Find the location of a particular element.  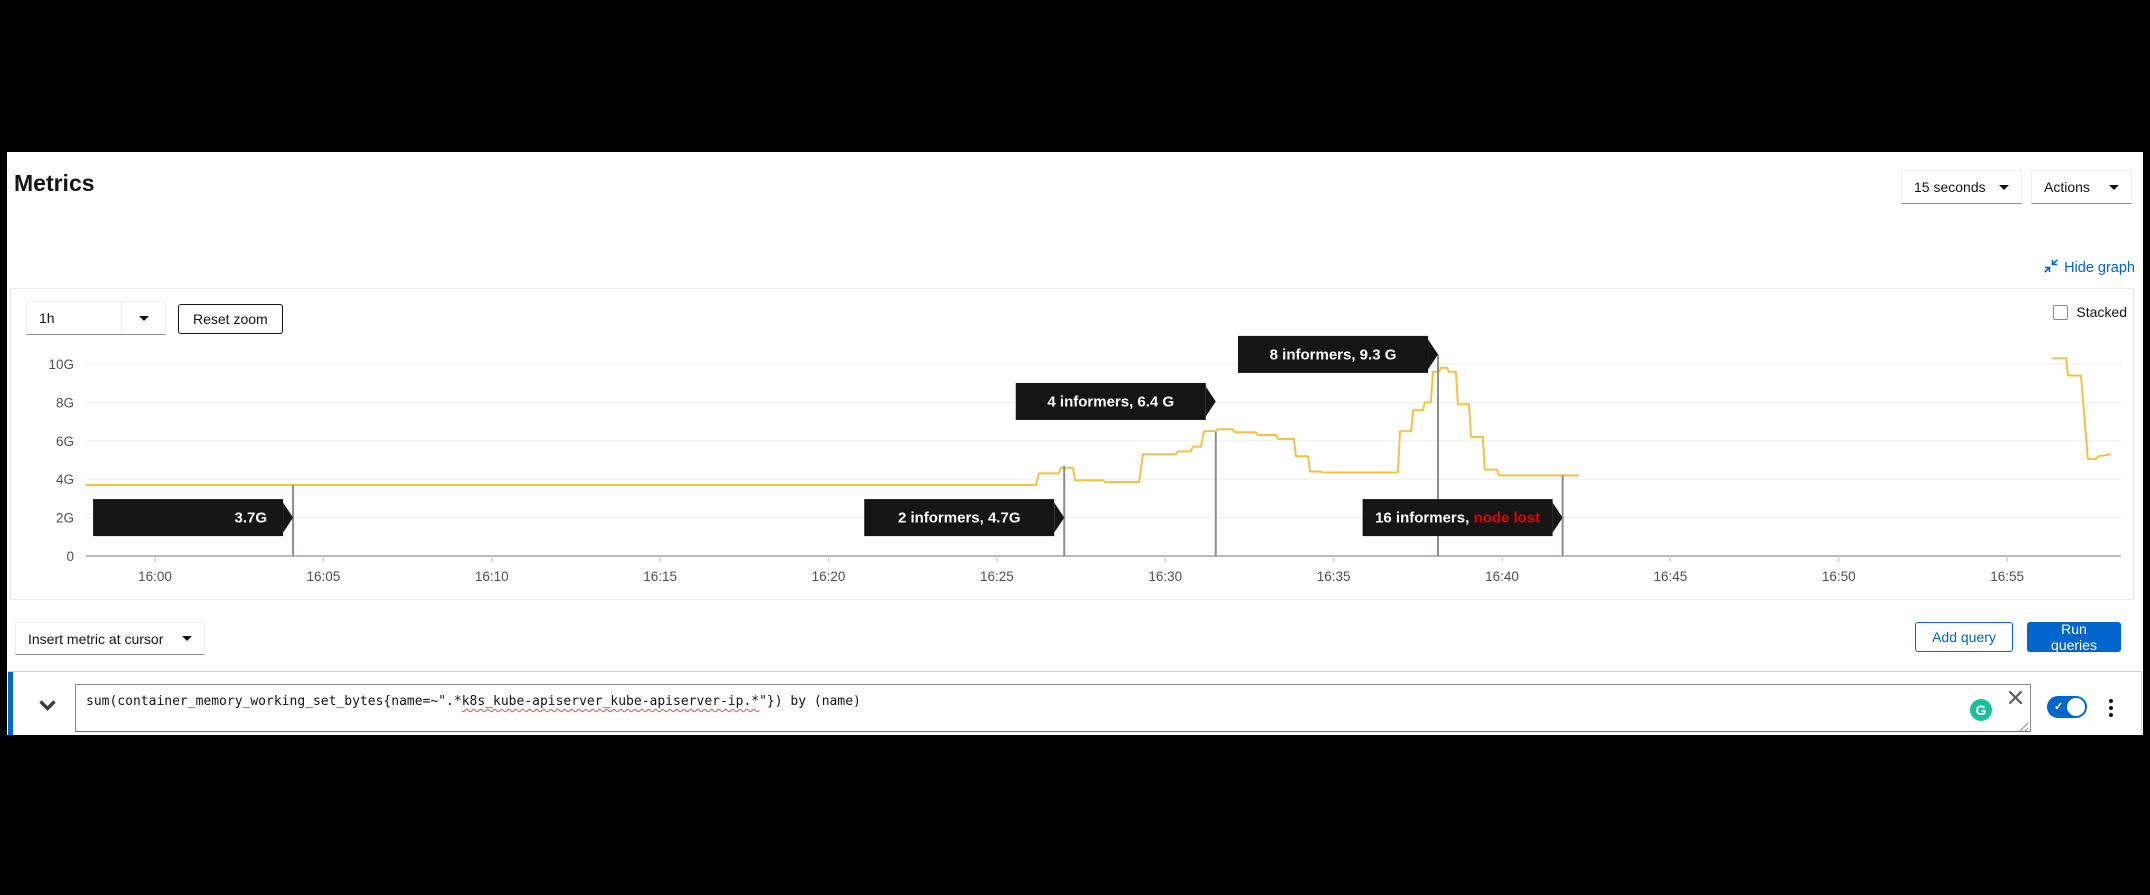

y-tick-label: 2G is located at coordinates (65, 518).